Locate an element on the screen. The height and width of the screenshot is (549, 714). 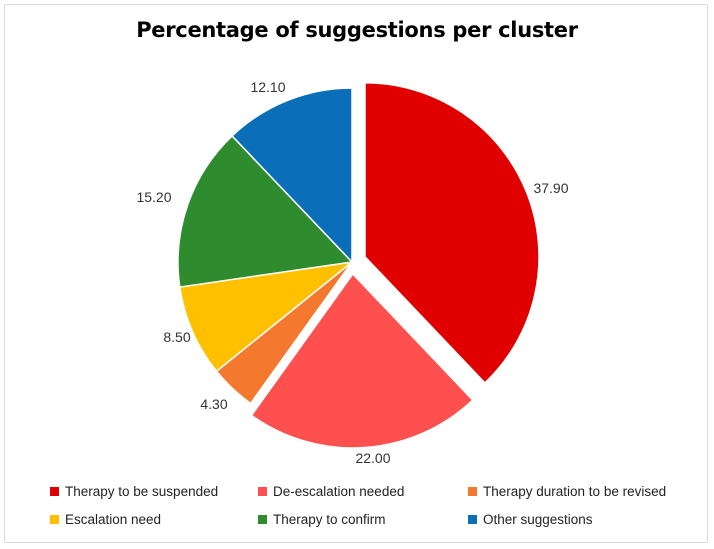
legend-item: Escalation need is located at coordinates (105, 519).